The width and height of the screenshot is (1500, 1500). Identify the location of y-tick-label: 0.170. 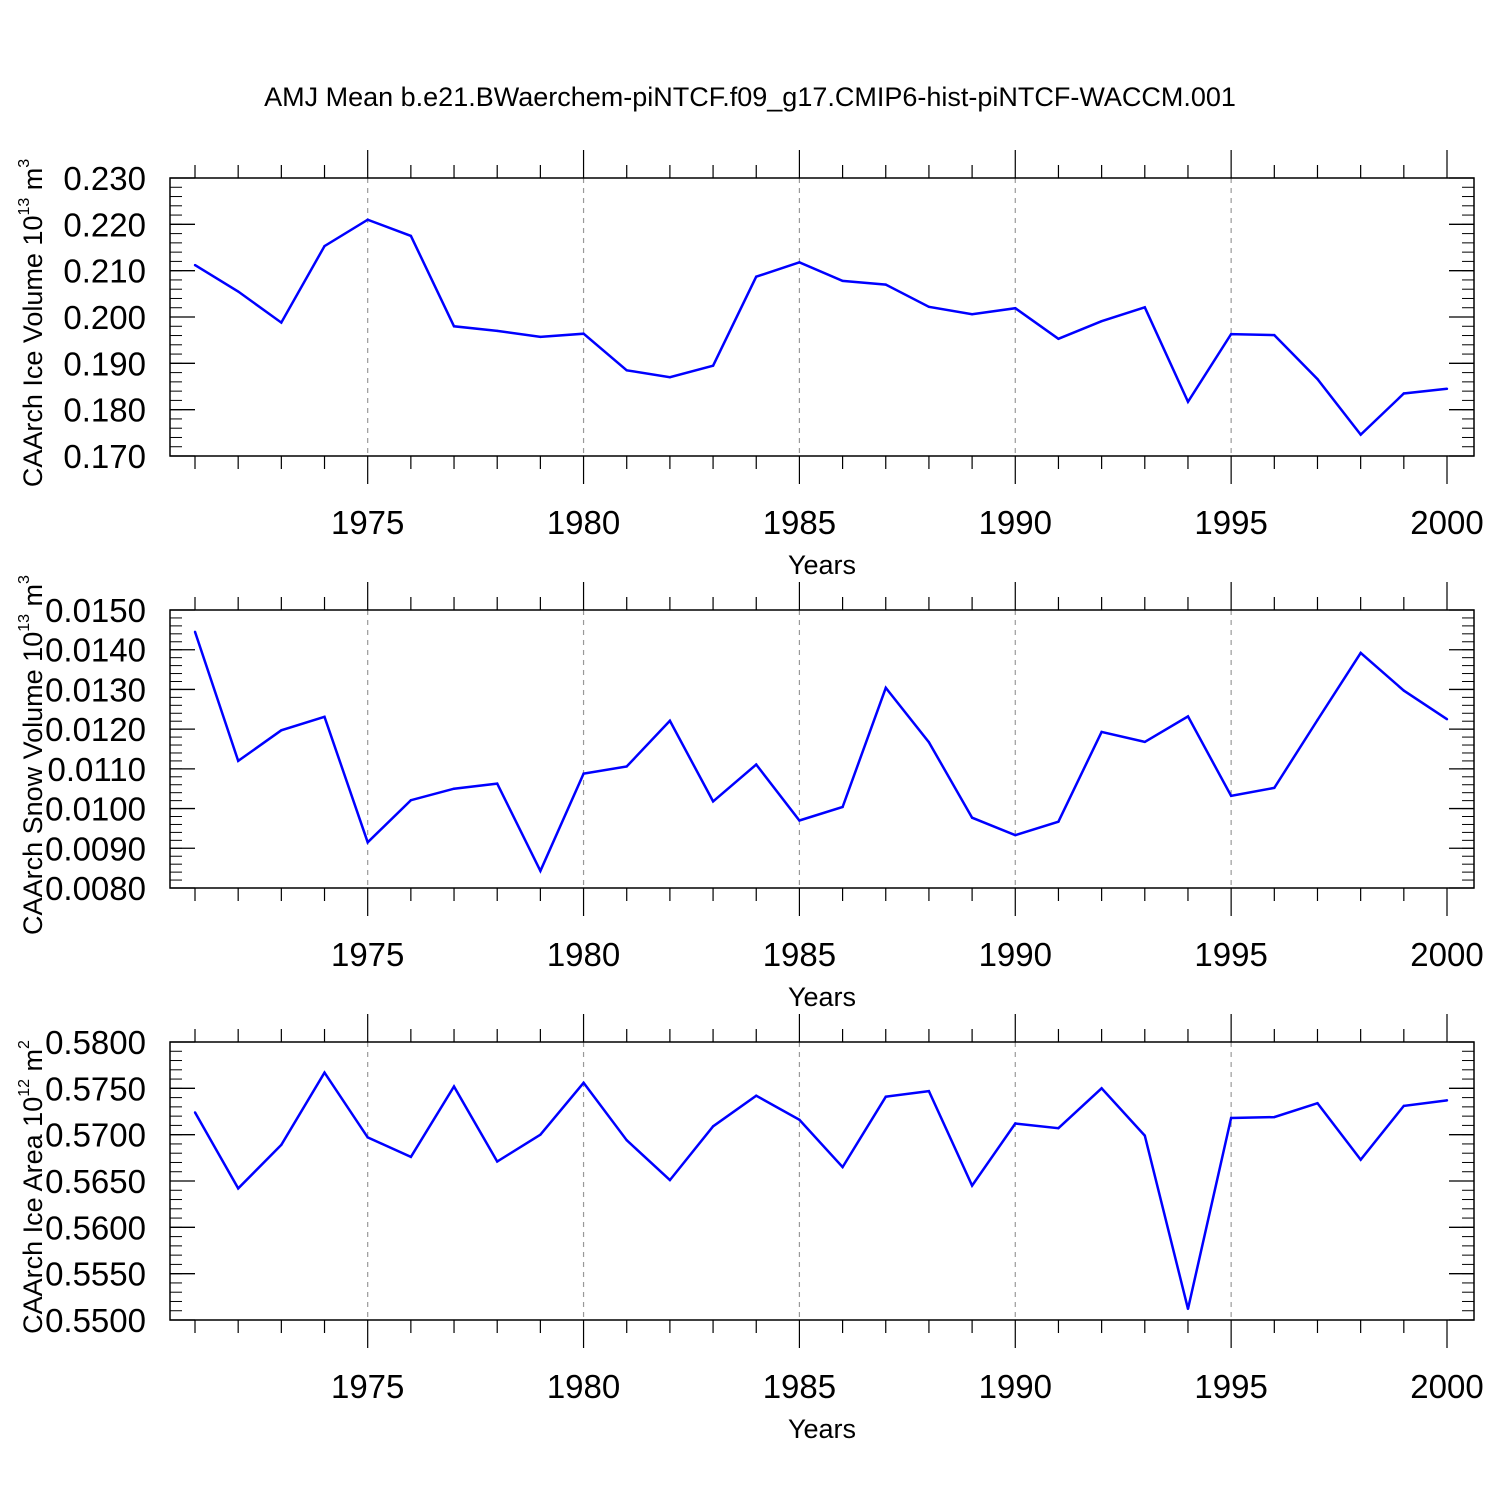
(104, 456).